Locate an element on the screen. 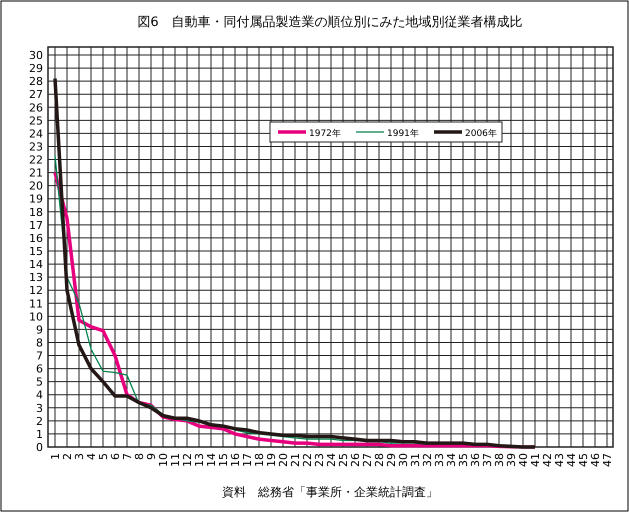  x-tick-label: 19 is located at coordinates (271, 460).